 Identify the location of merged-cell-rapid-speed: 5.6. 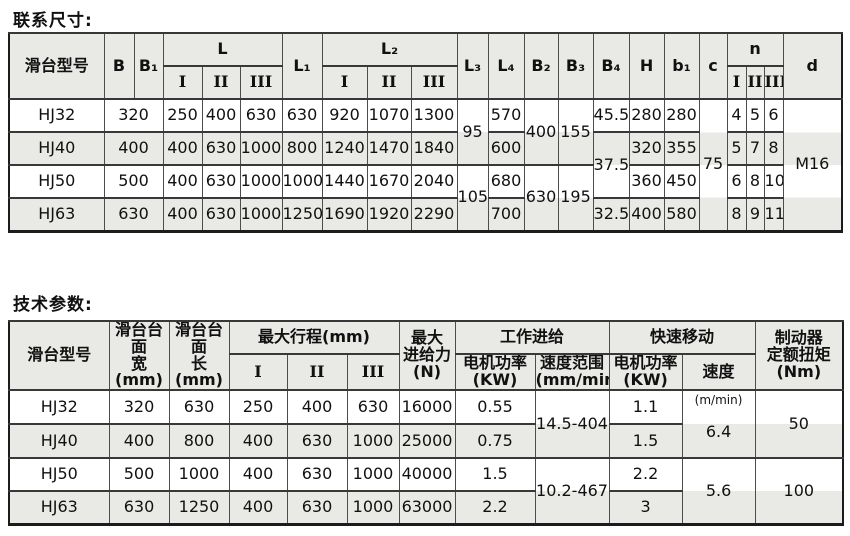
(718, 491).